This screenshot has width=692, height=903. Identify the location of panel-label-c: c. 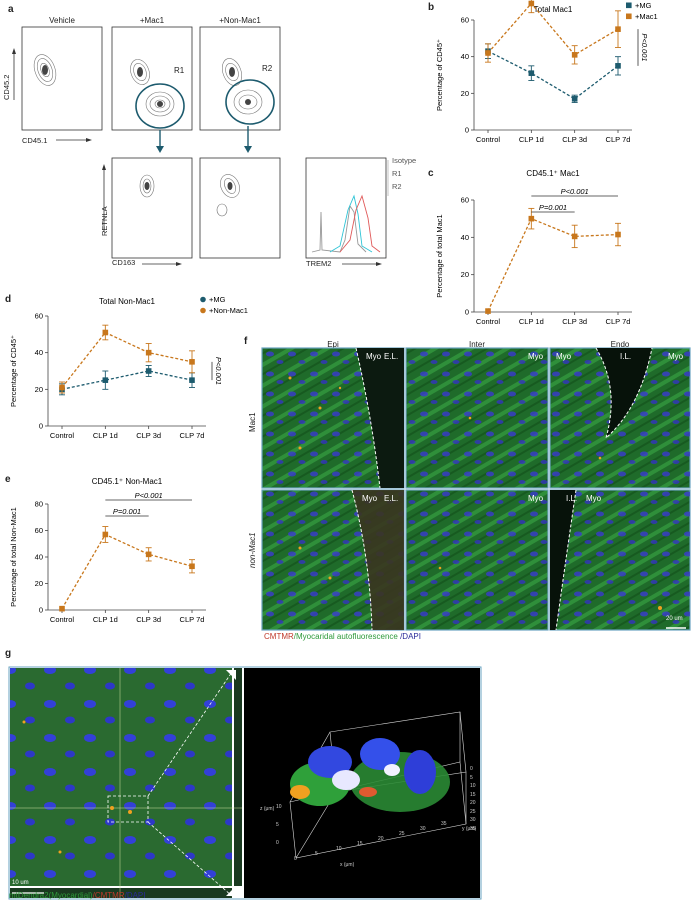
(431, 173).